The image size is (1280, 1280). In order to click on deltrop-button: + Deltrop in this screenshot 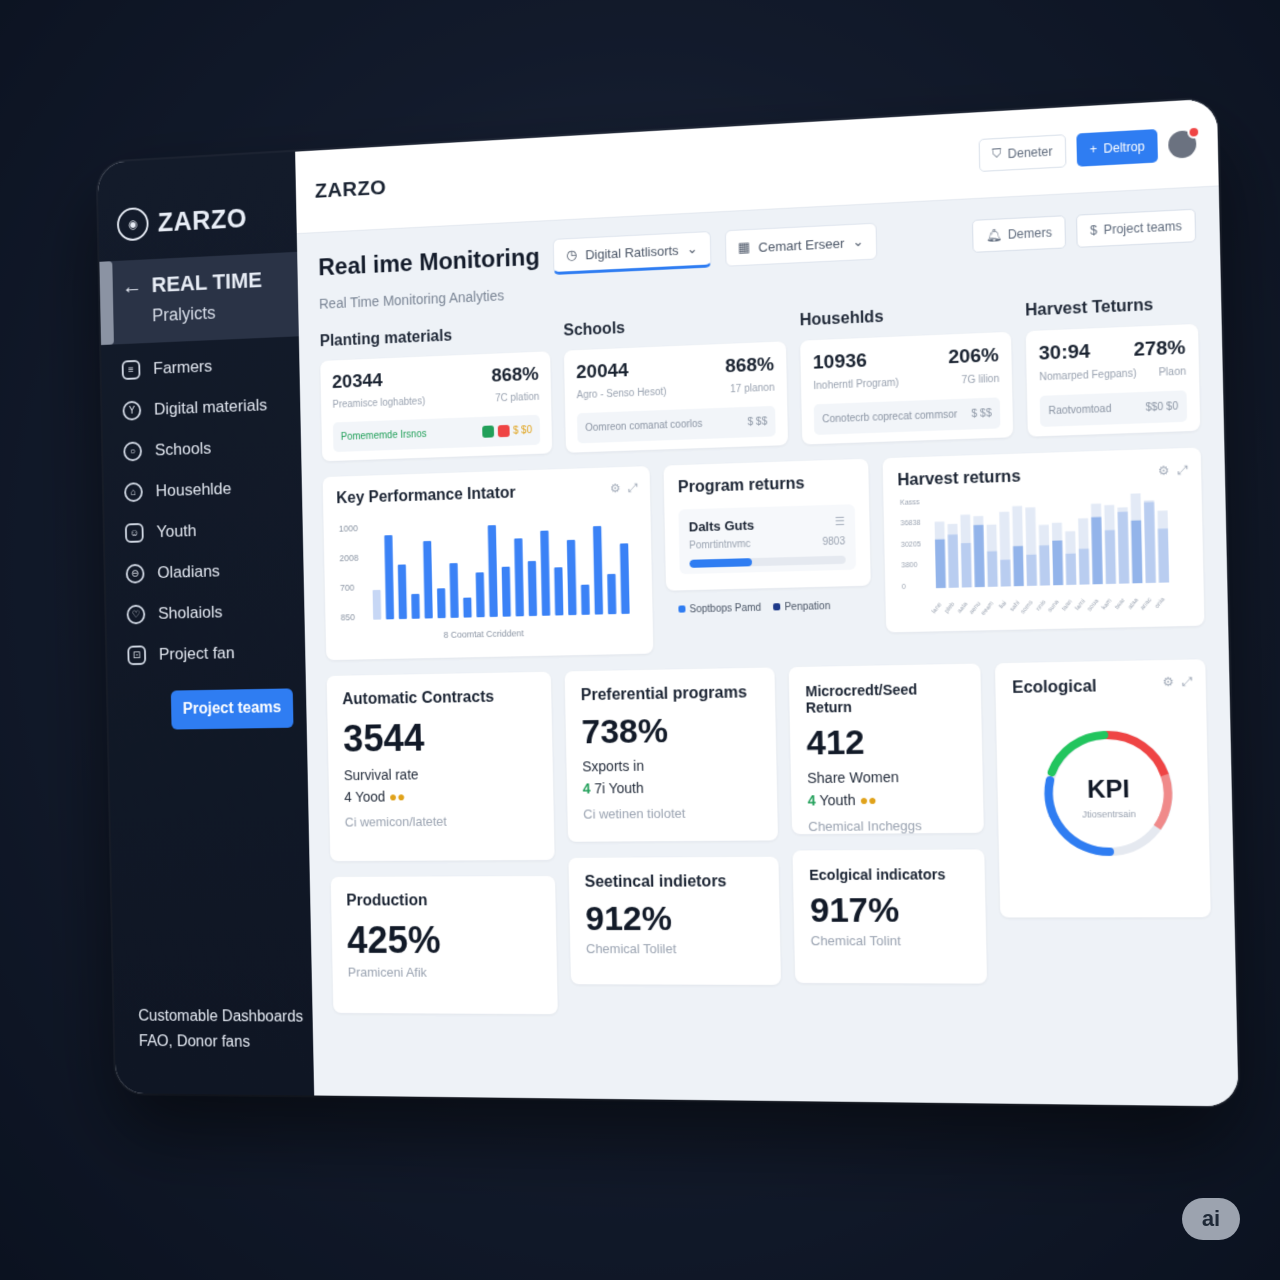, I will do `click(1117, 148)`.